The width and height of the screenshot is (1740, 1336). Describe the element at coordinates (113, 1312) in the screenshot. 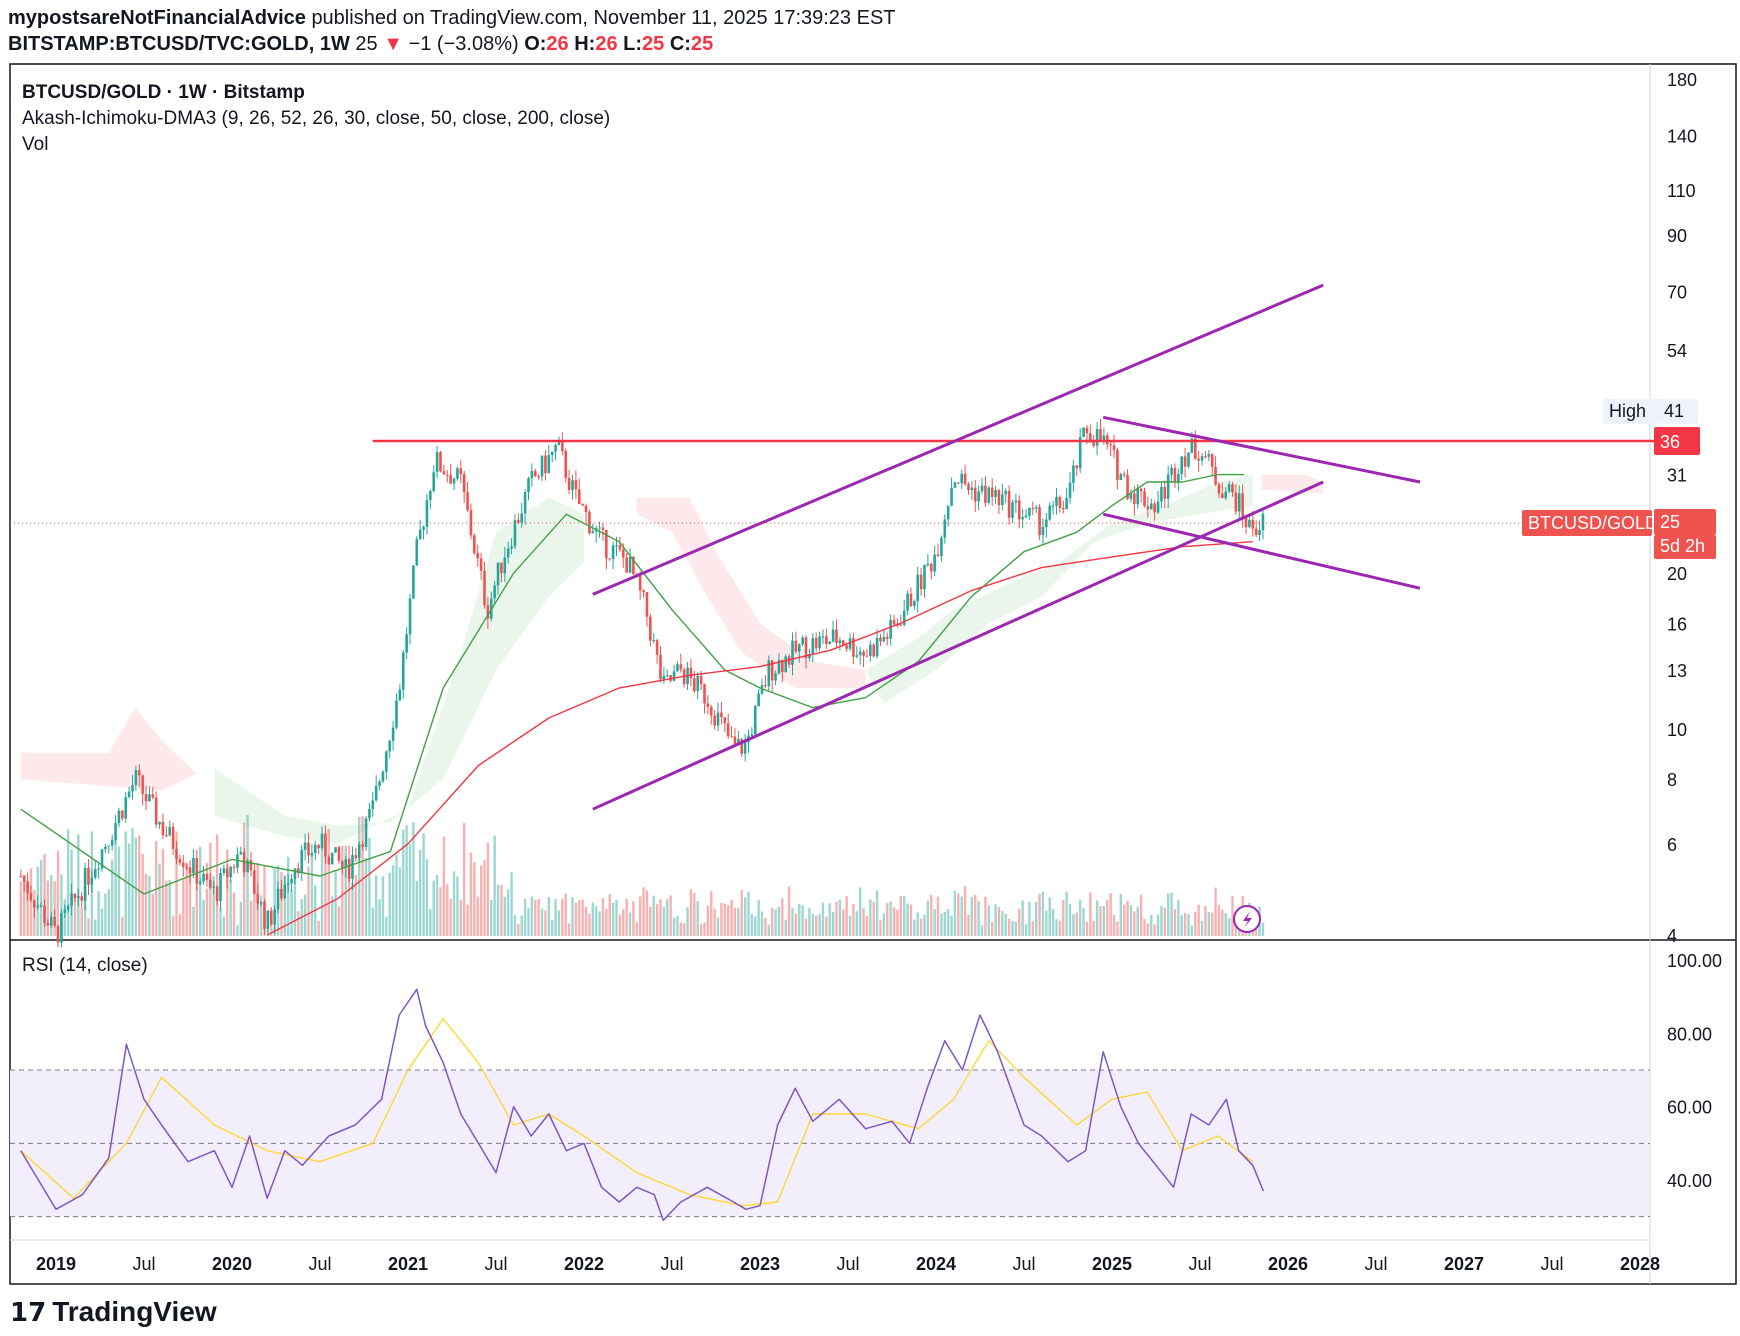

I see `tradingview-logo: 𝟭𝟳 TradingView` at that location.